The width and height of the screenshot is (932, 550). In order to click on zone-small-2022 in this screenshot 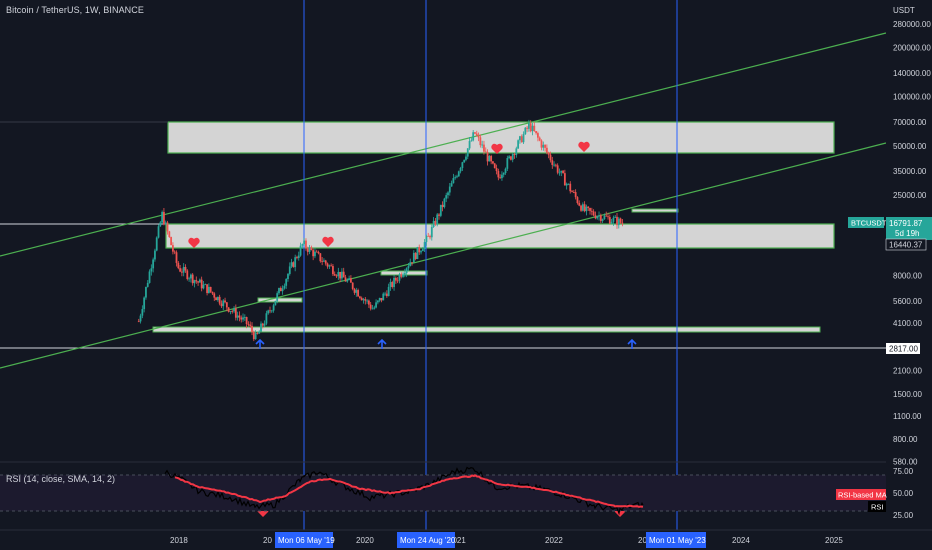, I will do `click(655, 210)`.